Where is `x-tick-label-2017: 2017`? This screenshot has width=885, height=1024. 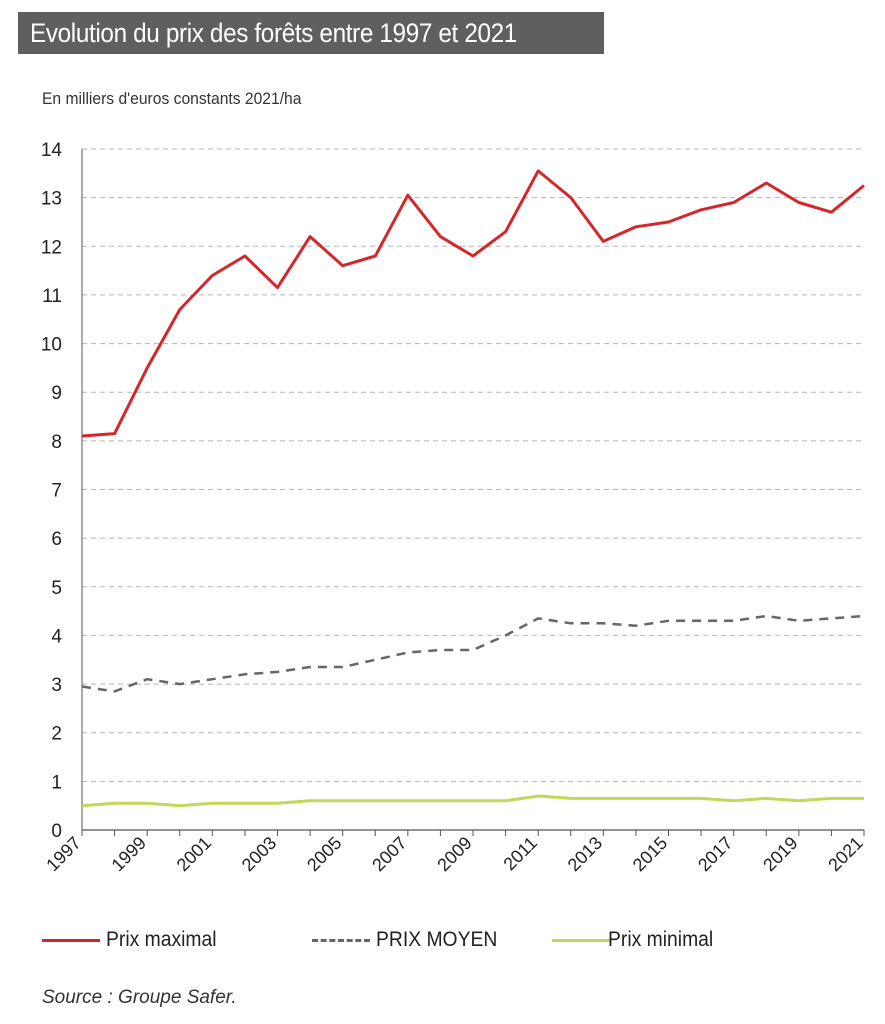
x-tick-label-2017: 2017 is located at coordinates (715, 854).